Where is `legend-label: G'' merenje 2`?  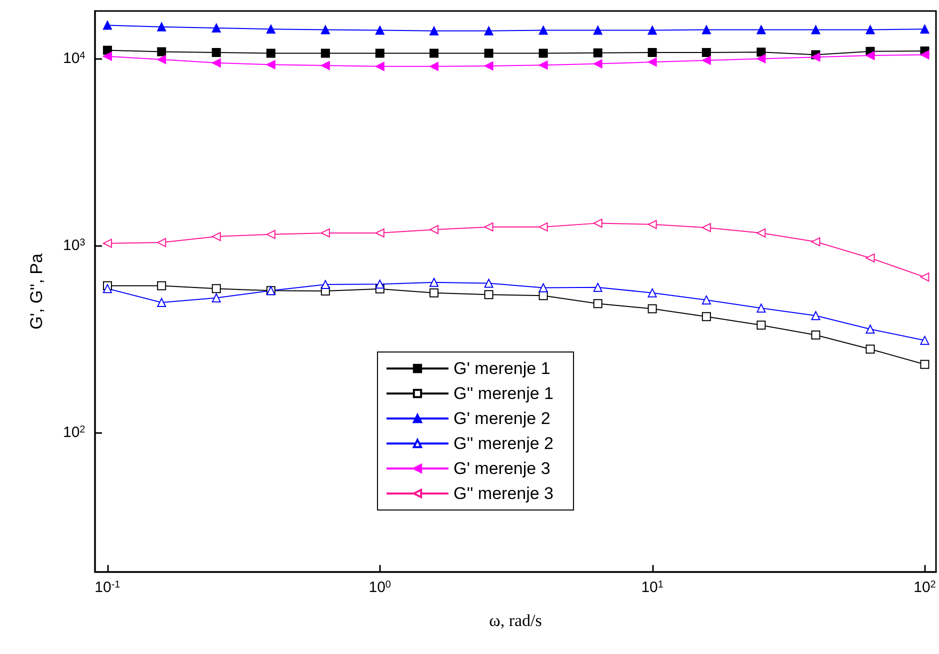 legend-label: G'' merenje 2 is located at coordinates (503, 443).